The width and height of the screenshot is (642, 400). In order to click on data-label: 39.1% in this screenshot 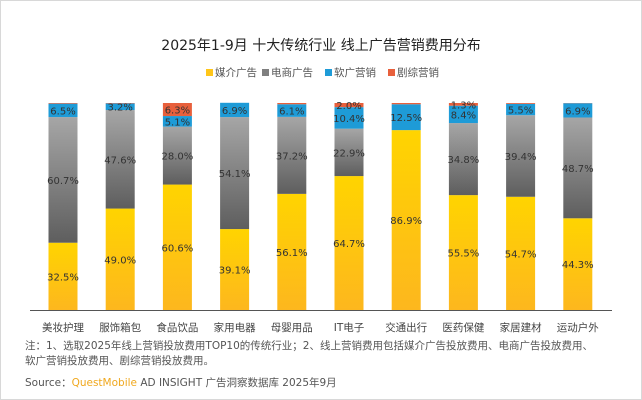, I will do `click(235, 271)`.